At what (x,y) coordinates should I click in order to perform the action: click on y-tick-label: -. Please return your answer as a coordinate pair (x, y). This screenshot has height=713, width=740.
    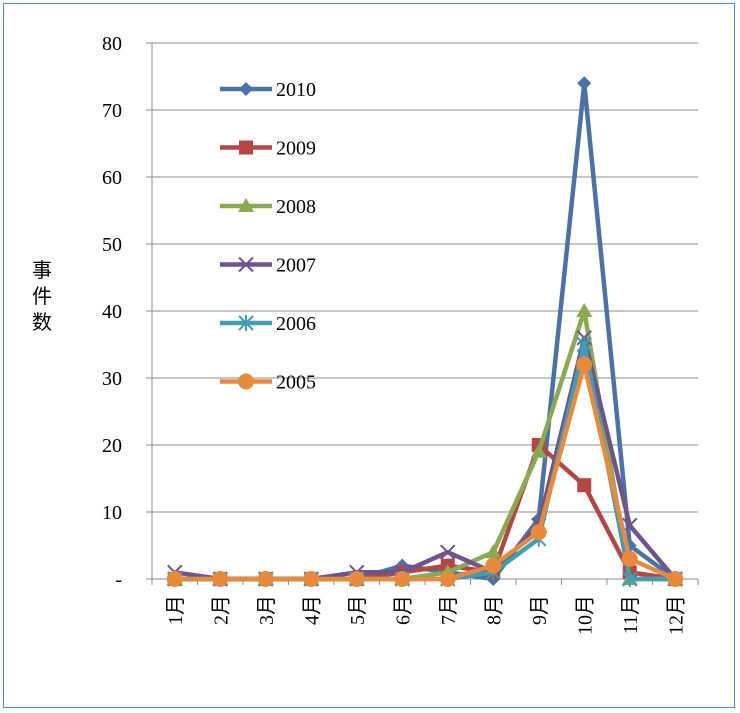
    Looking at the image, I should click on (118, 580).